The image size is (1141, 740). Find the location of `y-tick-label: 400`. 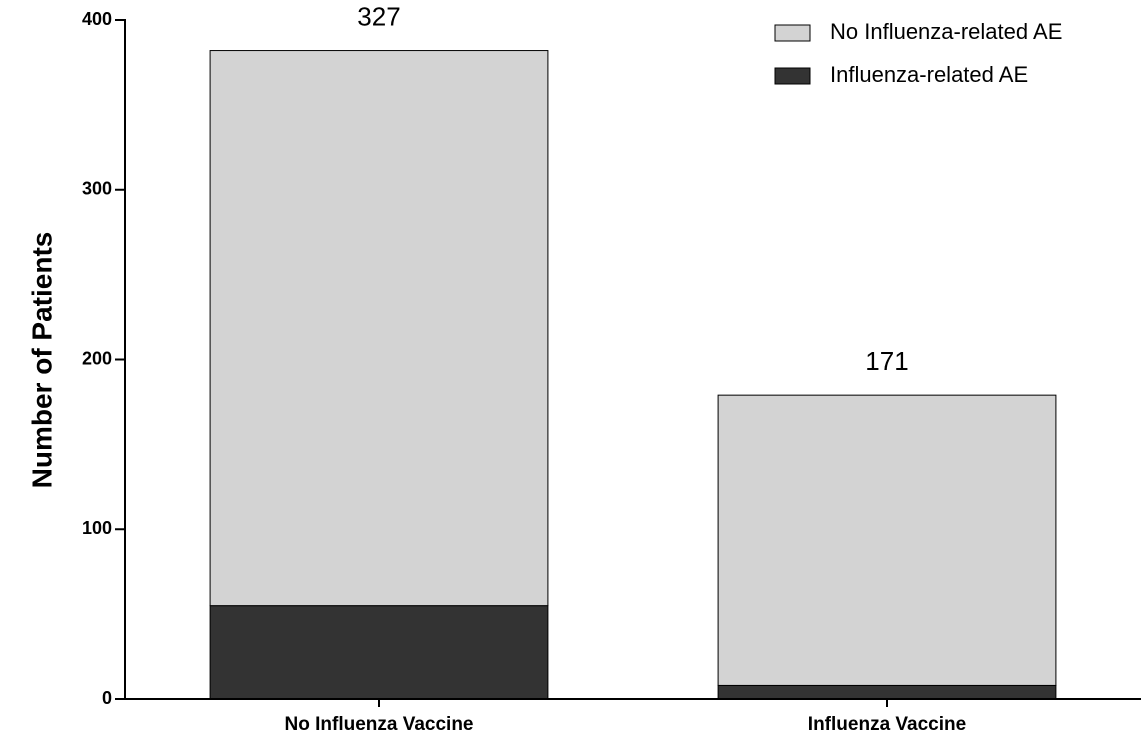

y-tick-label: 400 is located at coordinates (97, 19).